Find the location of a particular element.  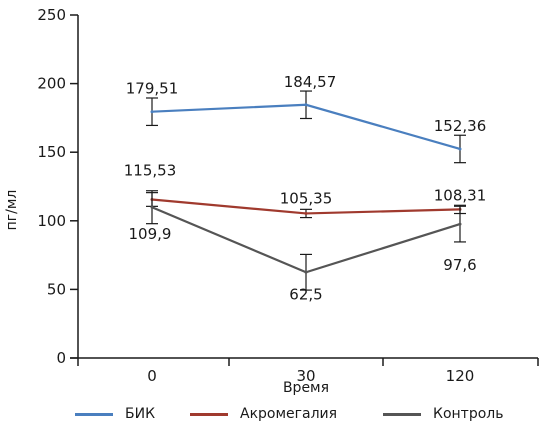

data-label: 115,53 is located at coordinates (150, 170).